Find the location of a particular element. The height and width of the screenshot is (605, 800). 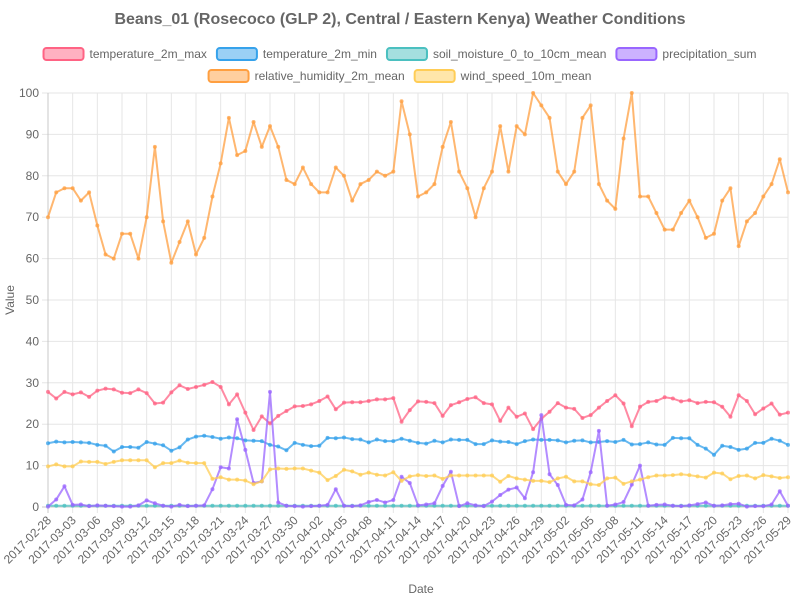

y-tick-label: 10 is located at coordinates (33, 466).